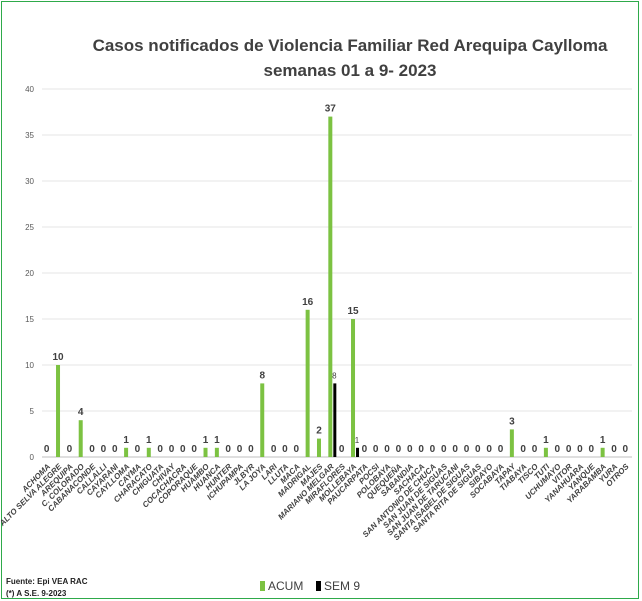  What do you see at coordinates (29, 227) in the screenshot?
I see `y-tick-label: 25` at bounding box center [29, 227].